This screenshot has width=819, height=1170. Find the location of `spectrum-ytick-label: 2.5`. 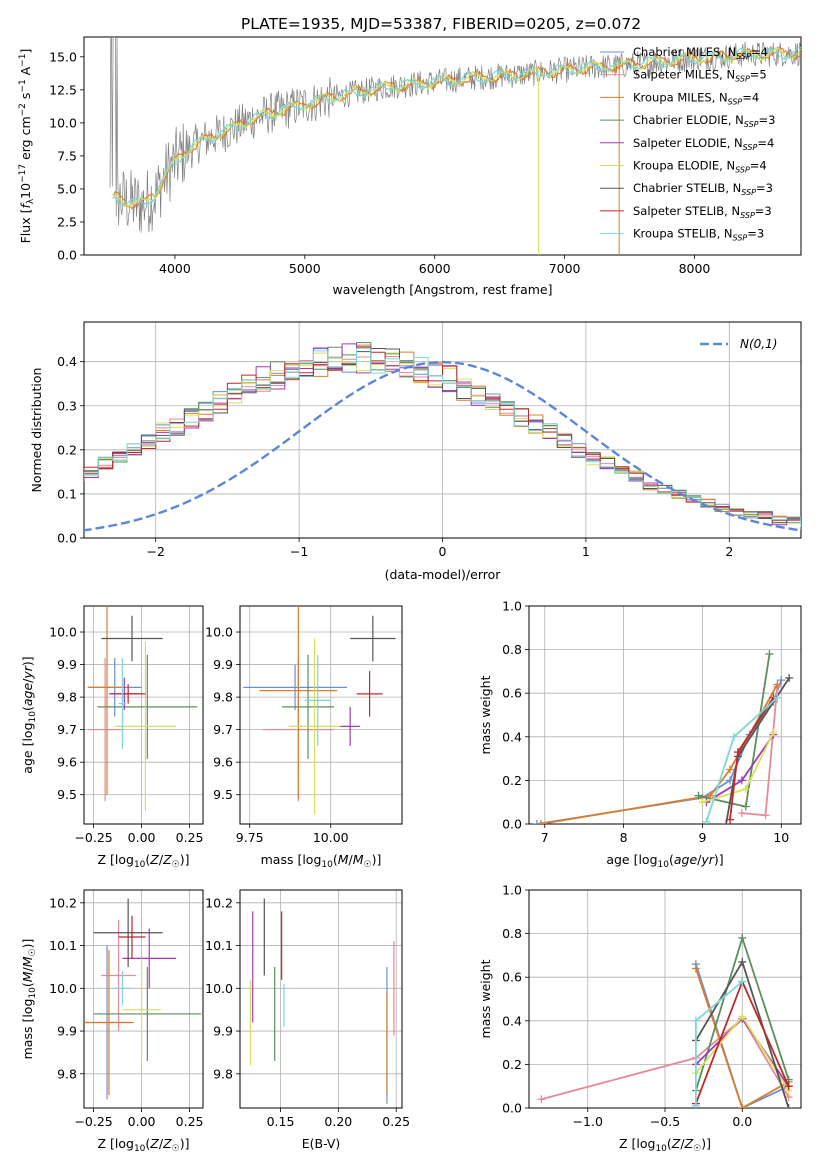

spectrum-ytick-label: 2.5 is located at coordinates (67, 221).